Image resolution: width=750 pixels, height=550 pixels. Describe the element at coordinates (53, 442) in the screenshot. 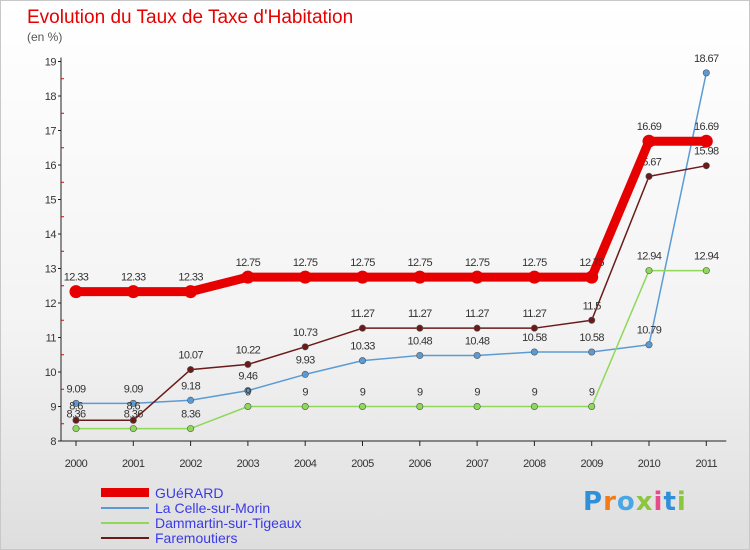

I see `y-tick-label: 8` at that location.